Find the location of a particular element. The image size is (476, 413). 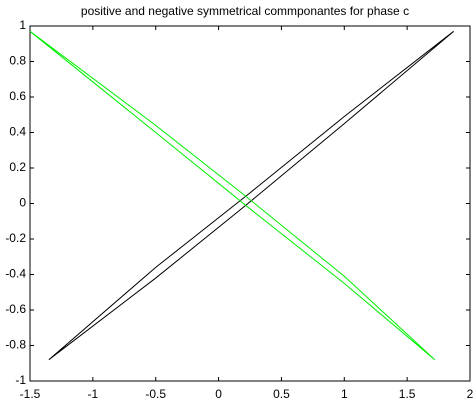

y-tick-label: -0.2 is located at coordinates (15, 238).